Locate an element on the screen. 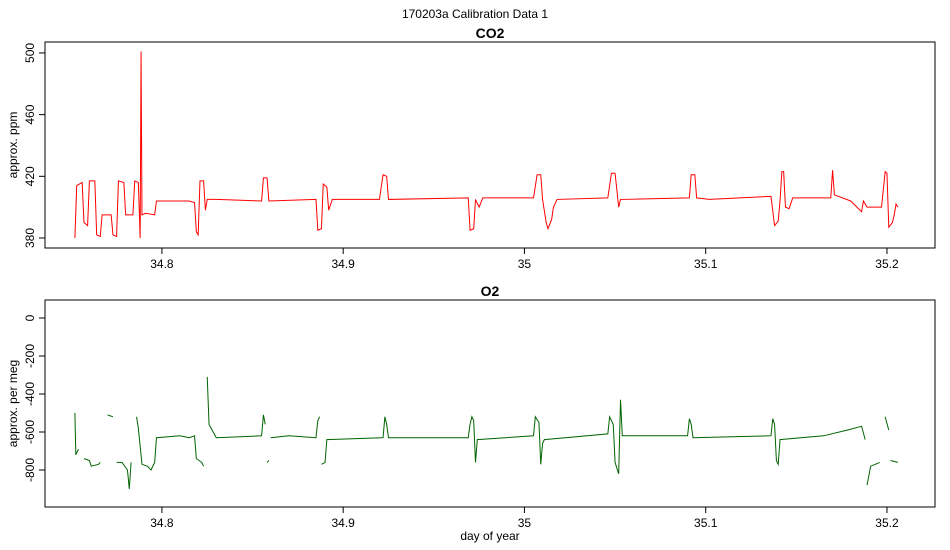  x-axis-label: day of year is located at coordinates (489, 536).